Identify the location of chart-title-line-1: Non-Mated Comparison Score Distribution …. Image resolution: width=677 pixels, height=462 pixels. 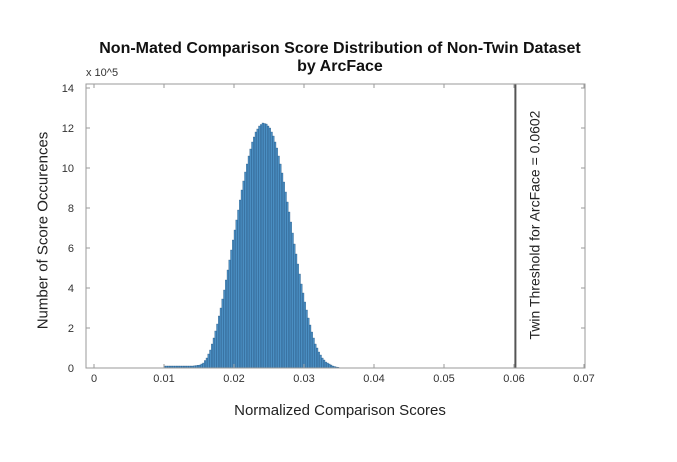
(340, 48).